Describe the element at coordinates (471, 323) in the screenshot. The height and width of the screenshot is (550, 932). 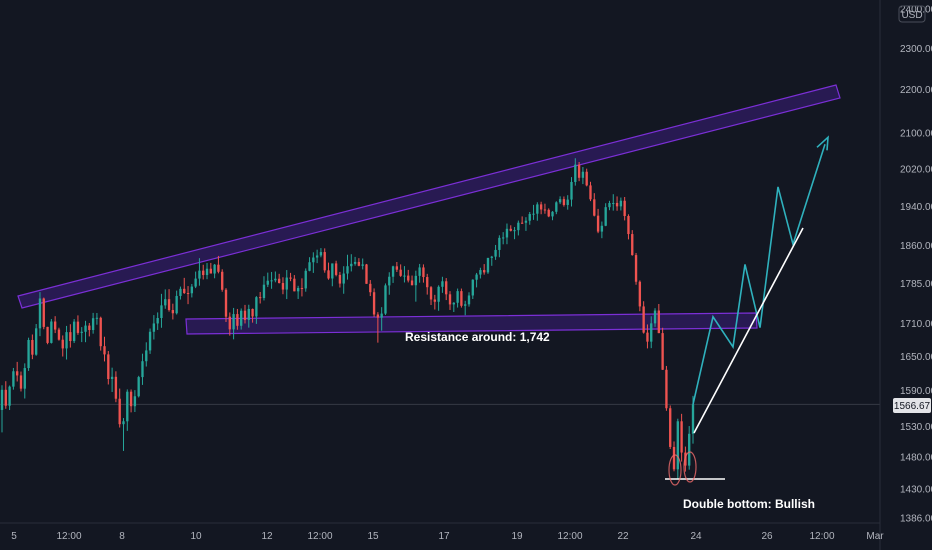
I see `horizontal-resistance-zone` at that location.